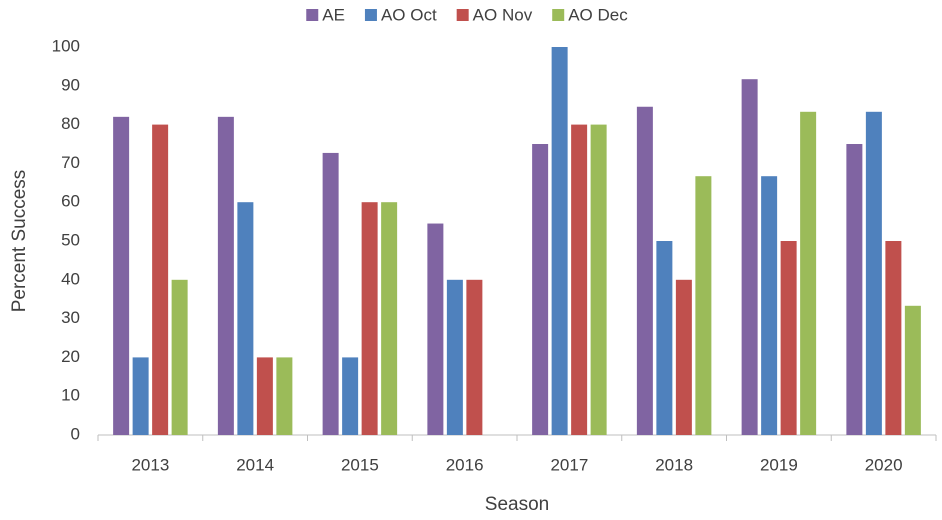 The image size is (942, 520). I want to click on x-tick-label: 2014, so click(255, 464).